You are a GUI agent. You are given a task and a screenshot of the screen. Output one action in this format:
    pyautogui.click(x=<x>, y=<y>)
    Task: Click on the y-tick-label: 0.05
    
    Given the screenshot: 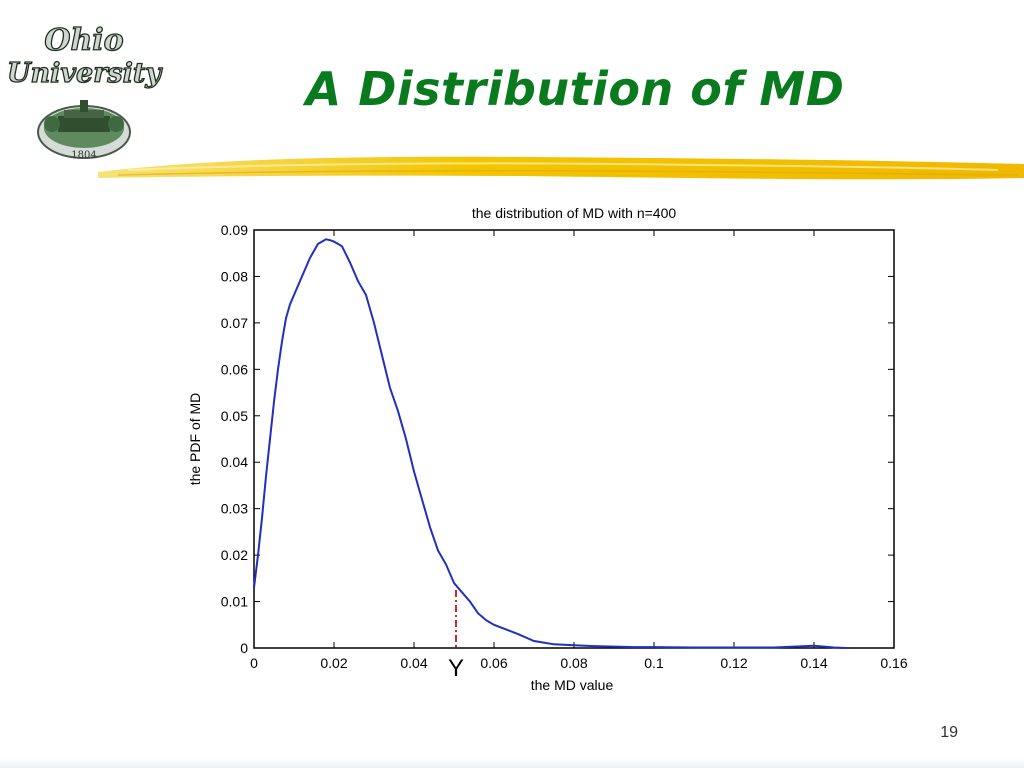 What is the action you would take?
    pyautogui.click(x=234, y=416)
    